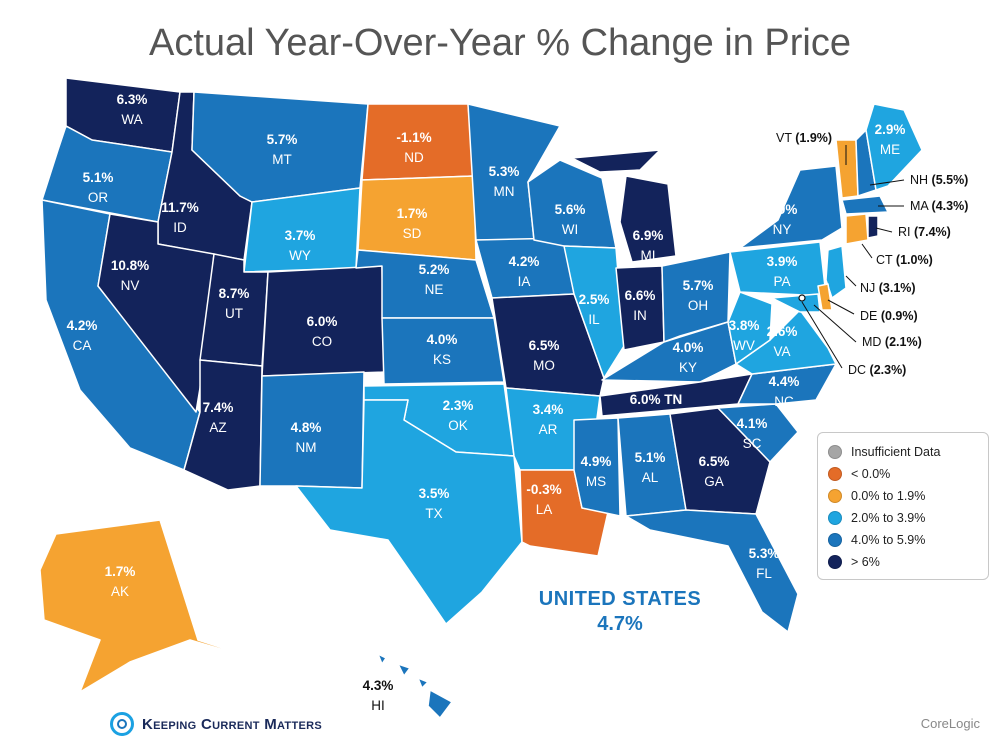  Describe the element at coordinates (442, 339) in the screenshot. I see `state-value: 4.0%` at that location.